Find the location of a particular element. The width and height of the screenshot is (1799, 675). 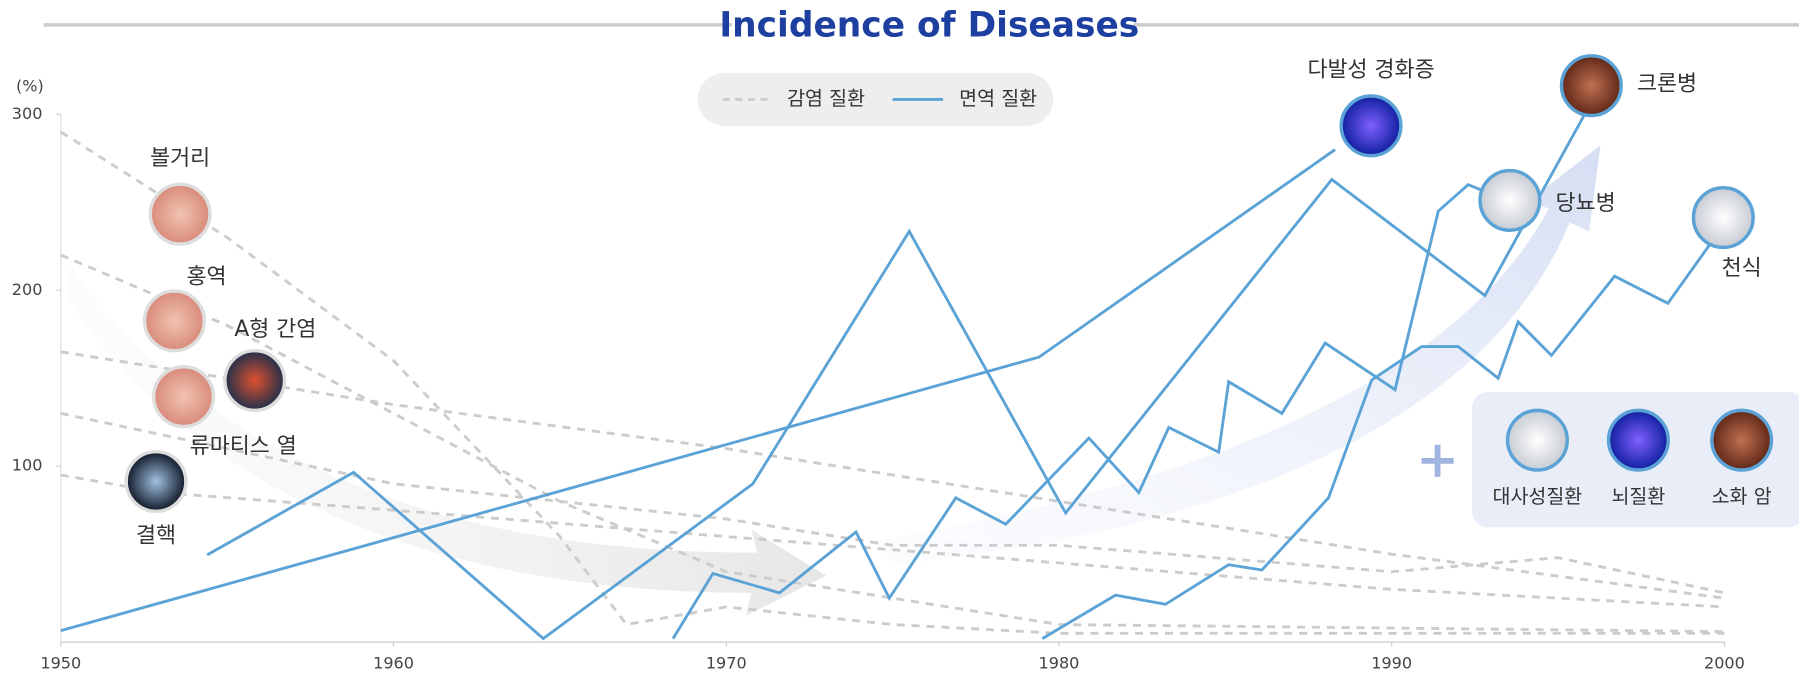

other-disease-label: 뇌질환 is located at coordinates (1638, 496).